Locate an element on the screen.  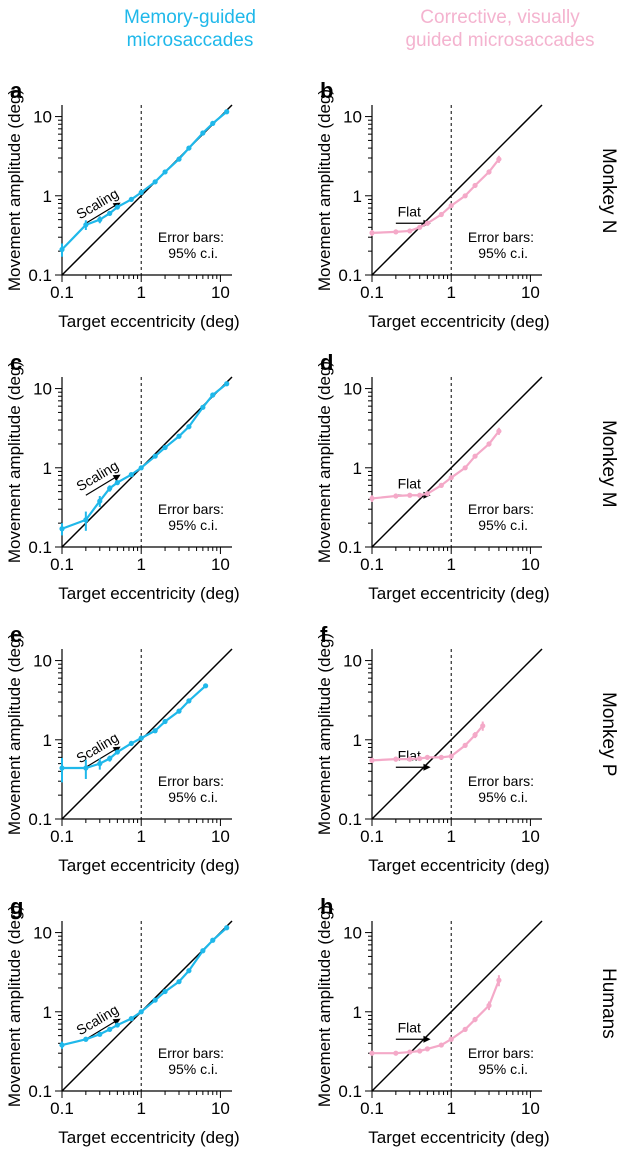
column-title-visual-line2: guided microsaccades is located at coordinates (500, 40).